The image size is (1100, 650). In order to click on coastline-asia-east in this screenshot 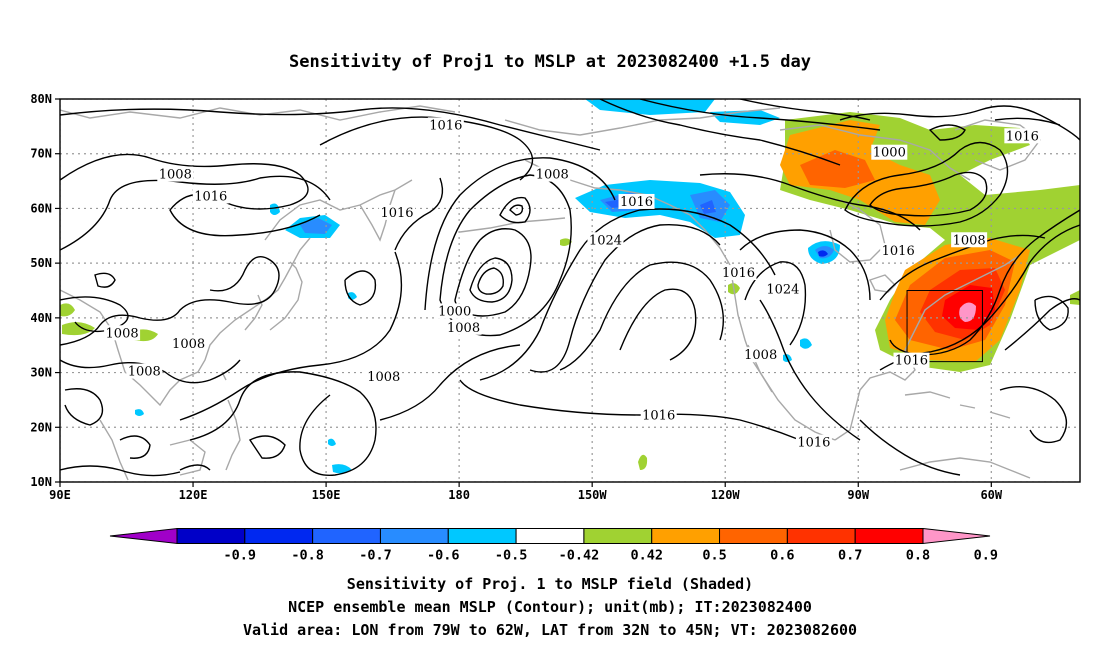, I will do `click(185, 322)`.